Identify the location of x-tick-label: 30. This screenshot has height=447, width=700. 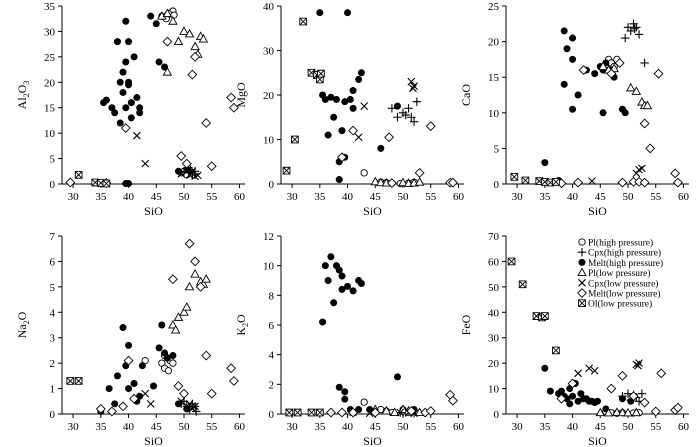
(518, 197).